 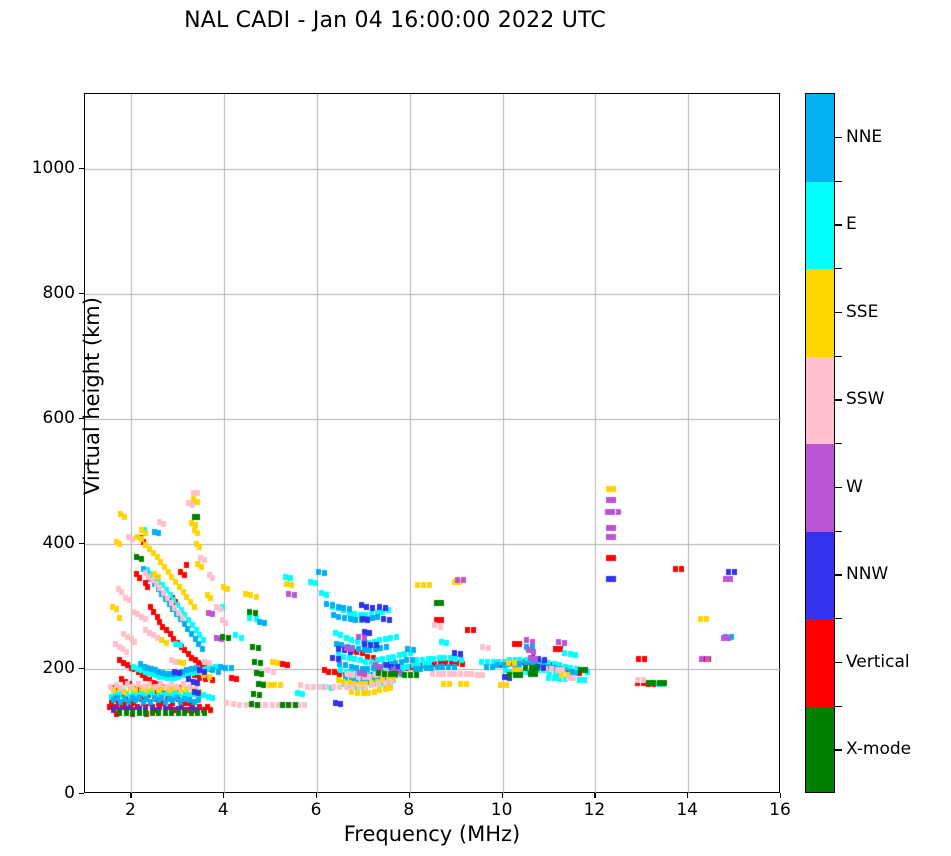 I want to click on colorbar-tick-label-x-mode: X-mode, so click(x=879, y=749).